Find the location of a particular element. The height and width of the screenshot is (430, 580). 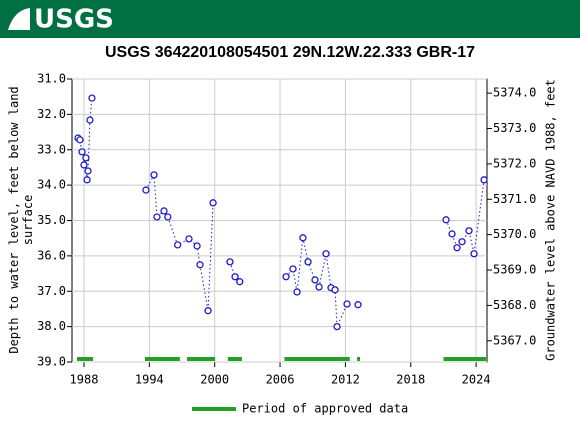

y-tick-label: 39.0 is located at coordinates (51, 362).